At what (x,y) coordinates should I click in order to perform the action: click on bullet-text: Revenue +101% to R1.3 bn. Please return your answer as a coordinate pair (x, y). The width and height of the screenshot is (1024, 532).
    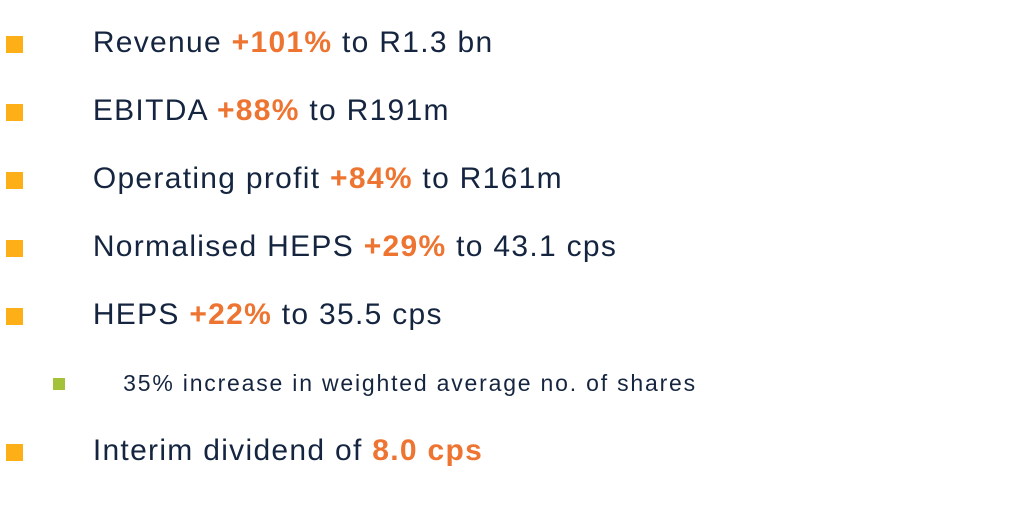
    Looking at the image, I should click on (264, 47).